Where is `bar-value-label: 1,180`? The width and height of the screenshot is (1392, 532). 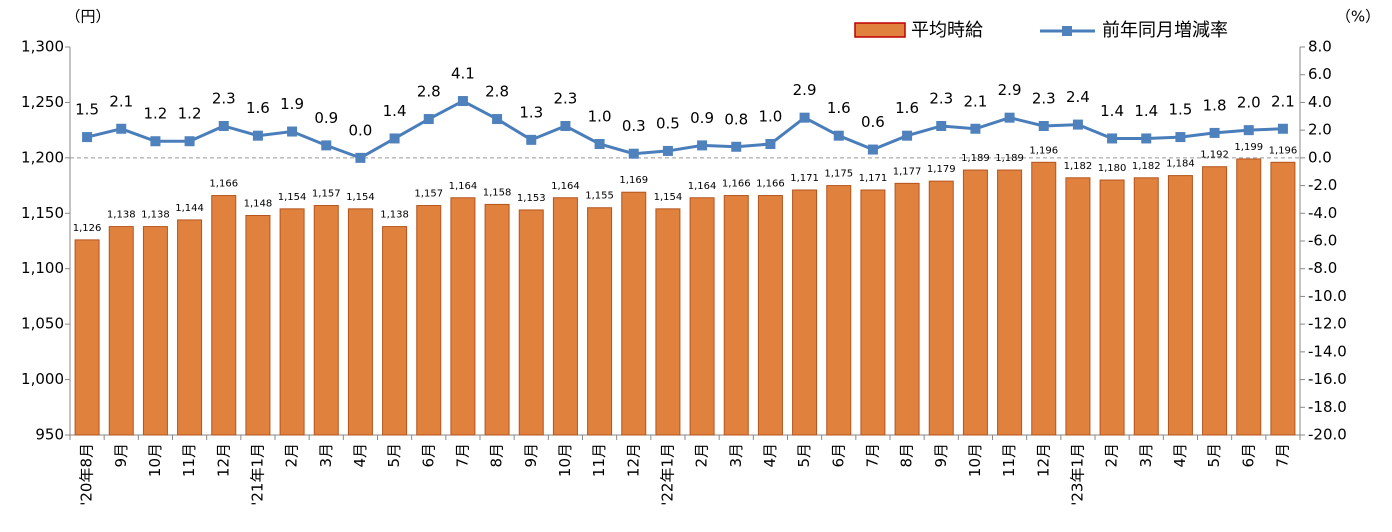
bar-value-label: 1,180 is located at coordinates (1112, 168).